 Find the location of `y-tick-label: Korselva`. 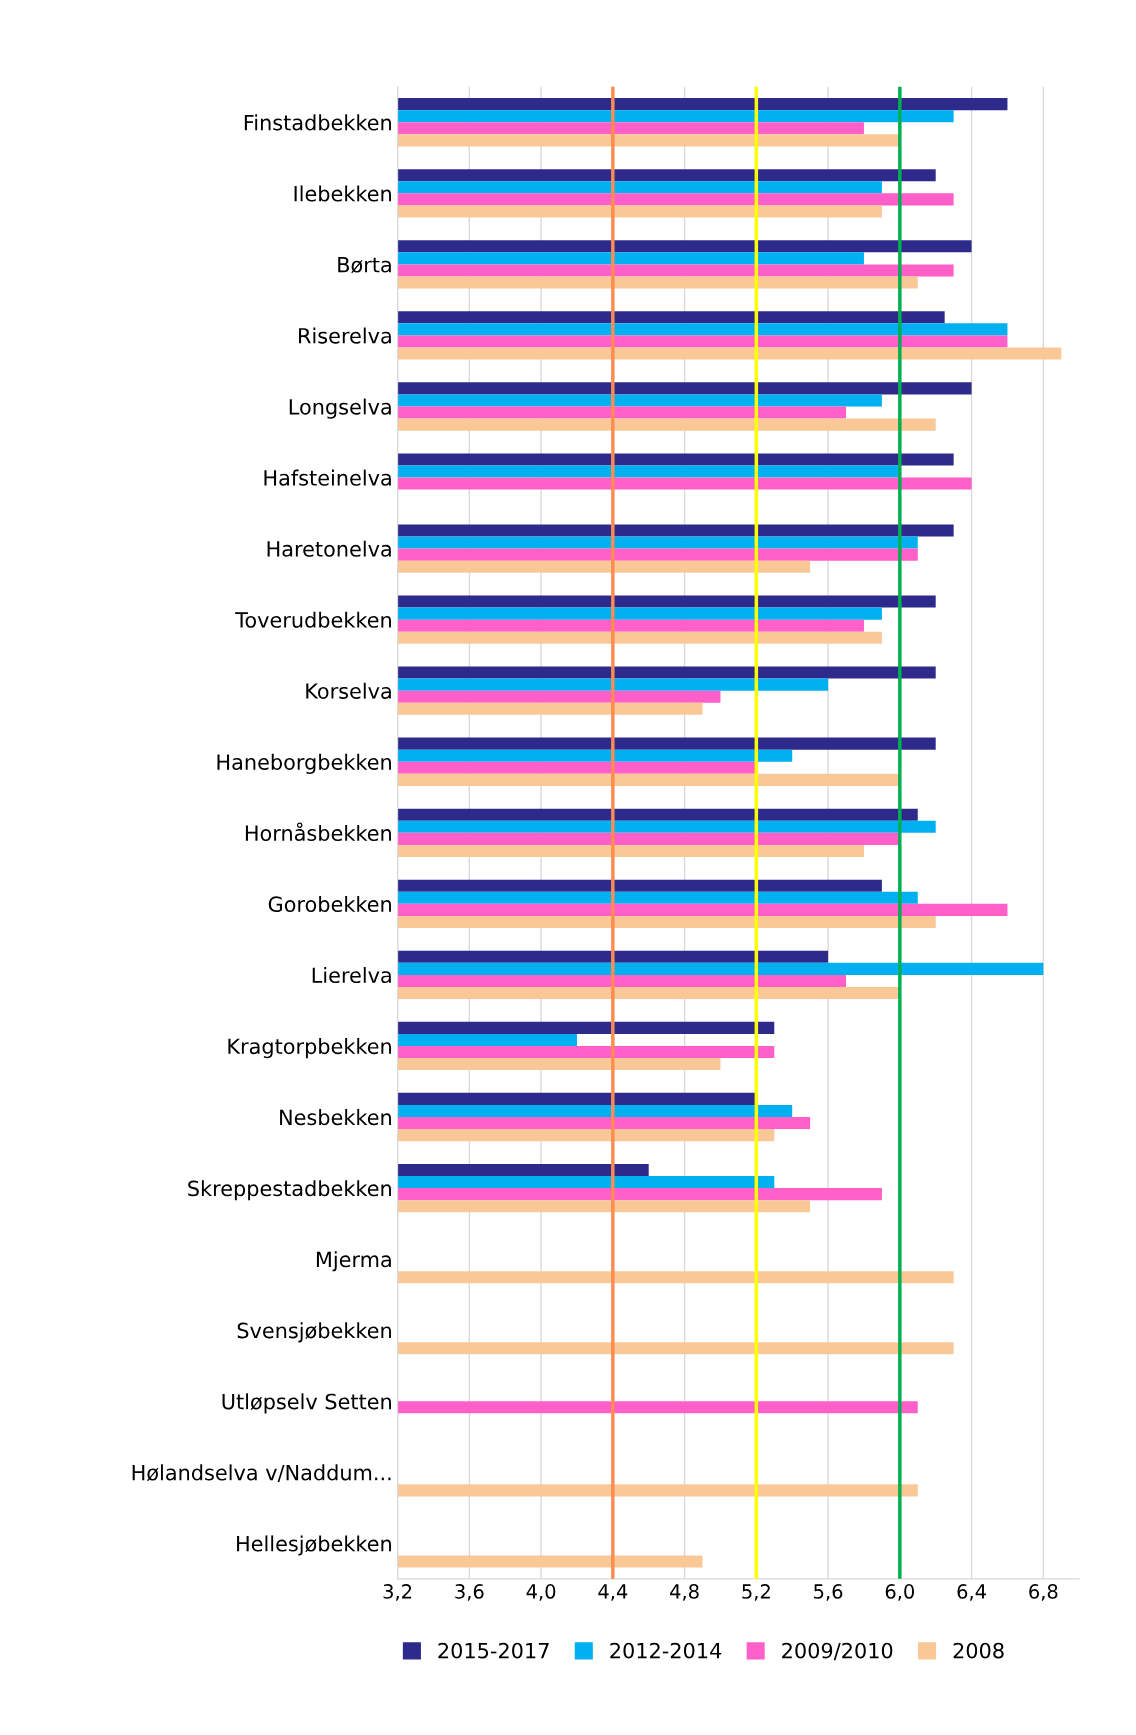

y-tick-label: Korselva is located at coordinates (348, 690).